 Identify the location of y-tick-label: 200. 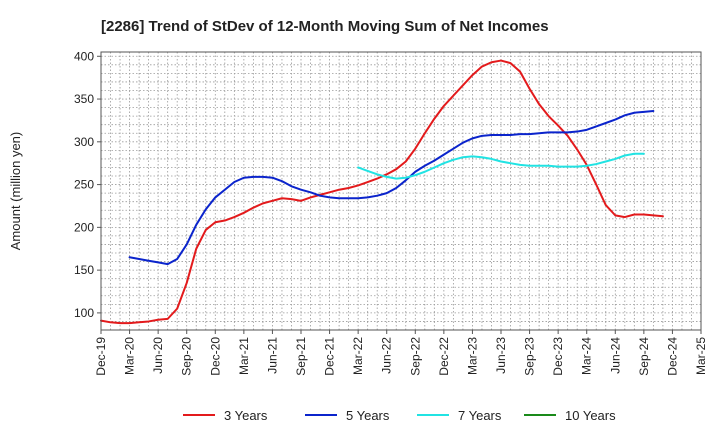
(84, 227).